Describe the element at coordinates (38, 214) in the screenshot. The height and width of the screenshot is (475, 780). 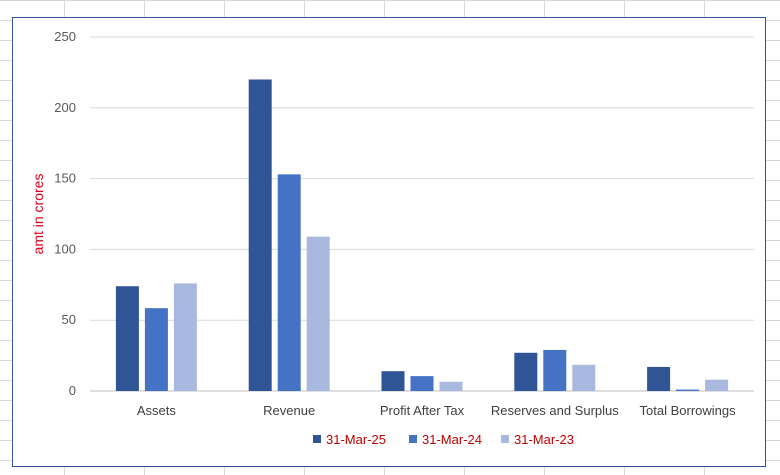
I see `y-axis-label: amt in crores` at that location.